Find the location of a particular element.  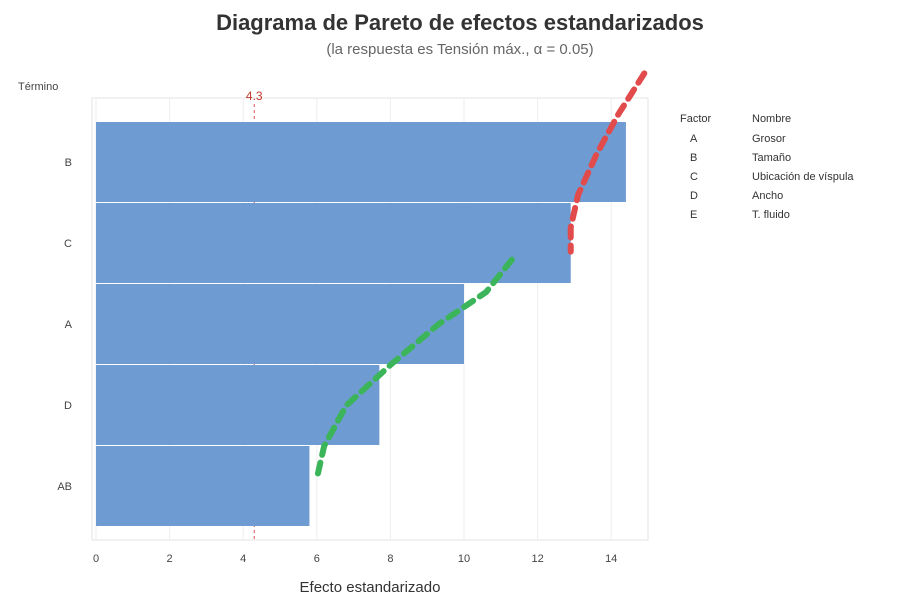

bar-a is located at coordinates (280, 324).